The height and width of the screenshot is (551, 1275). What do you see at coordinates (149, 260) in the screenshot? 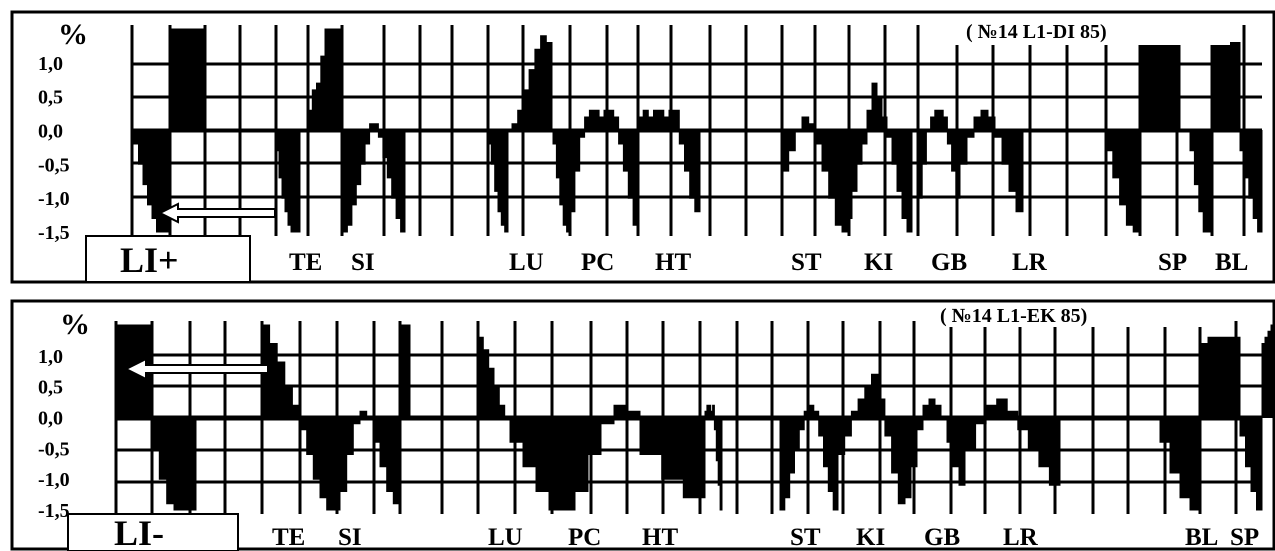
I see `tag-label: LI+` at bounding box center [149, 260].